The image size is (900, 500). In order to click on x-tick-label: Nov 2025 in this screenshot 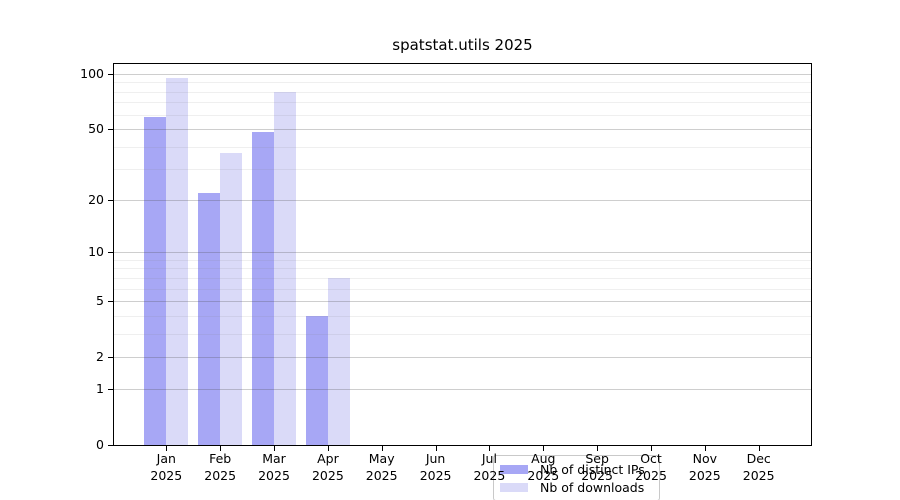, I will do `click(704, 467)`.